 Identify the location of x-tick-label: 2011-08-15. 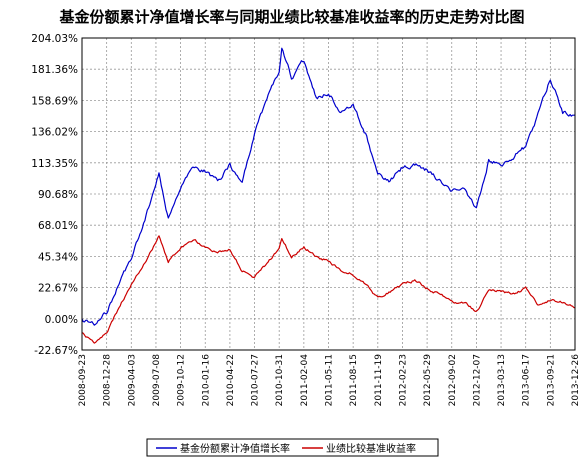
(354, 380).